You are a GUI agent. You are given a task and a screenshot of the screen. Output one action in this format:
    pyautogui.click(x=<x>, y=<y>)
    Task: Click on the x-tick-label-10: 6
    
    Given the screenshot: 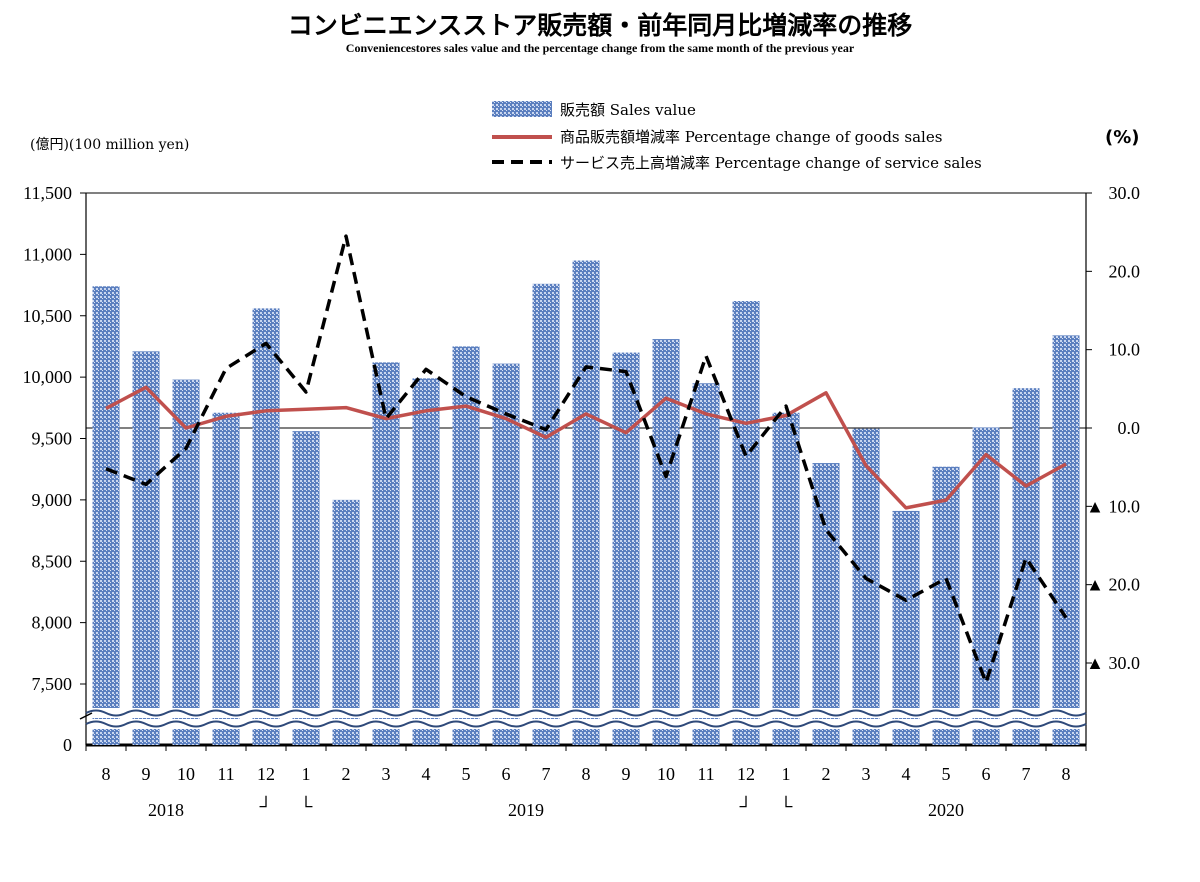 What is the action you would take?
    pyautogui.click(x=506, y=774)
    